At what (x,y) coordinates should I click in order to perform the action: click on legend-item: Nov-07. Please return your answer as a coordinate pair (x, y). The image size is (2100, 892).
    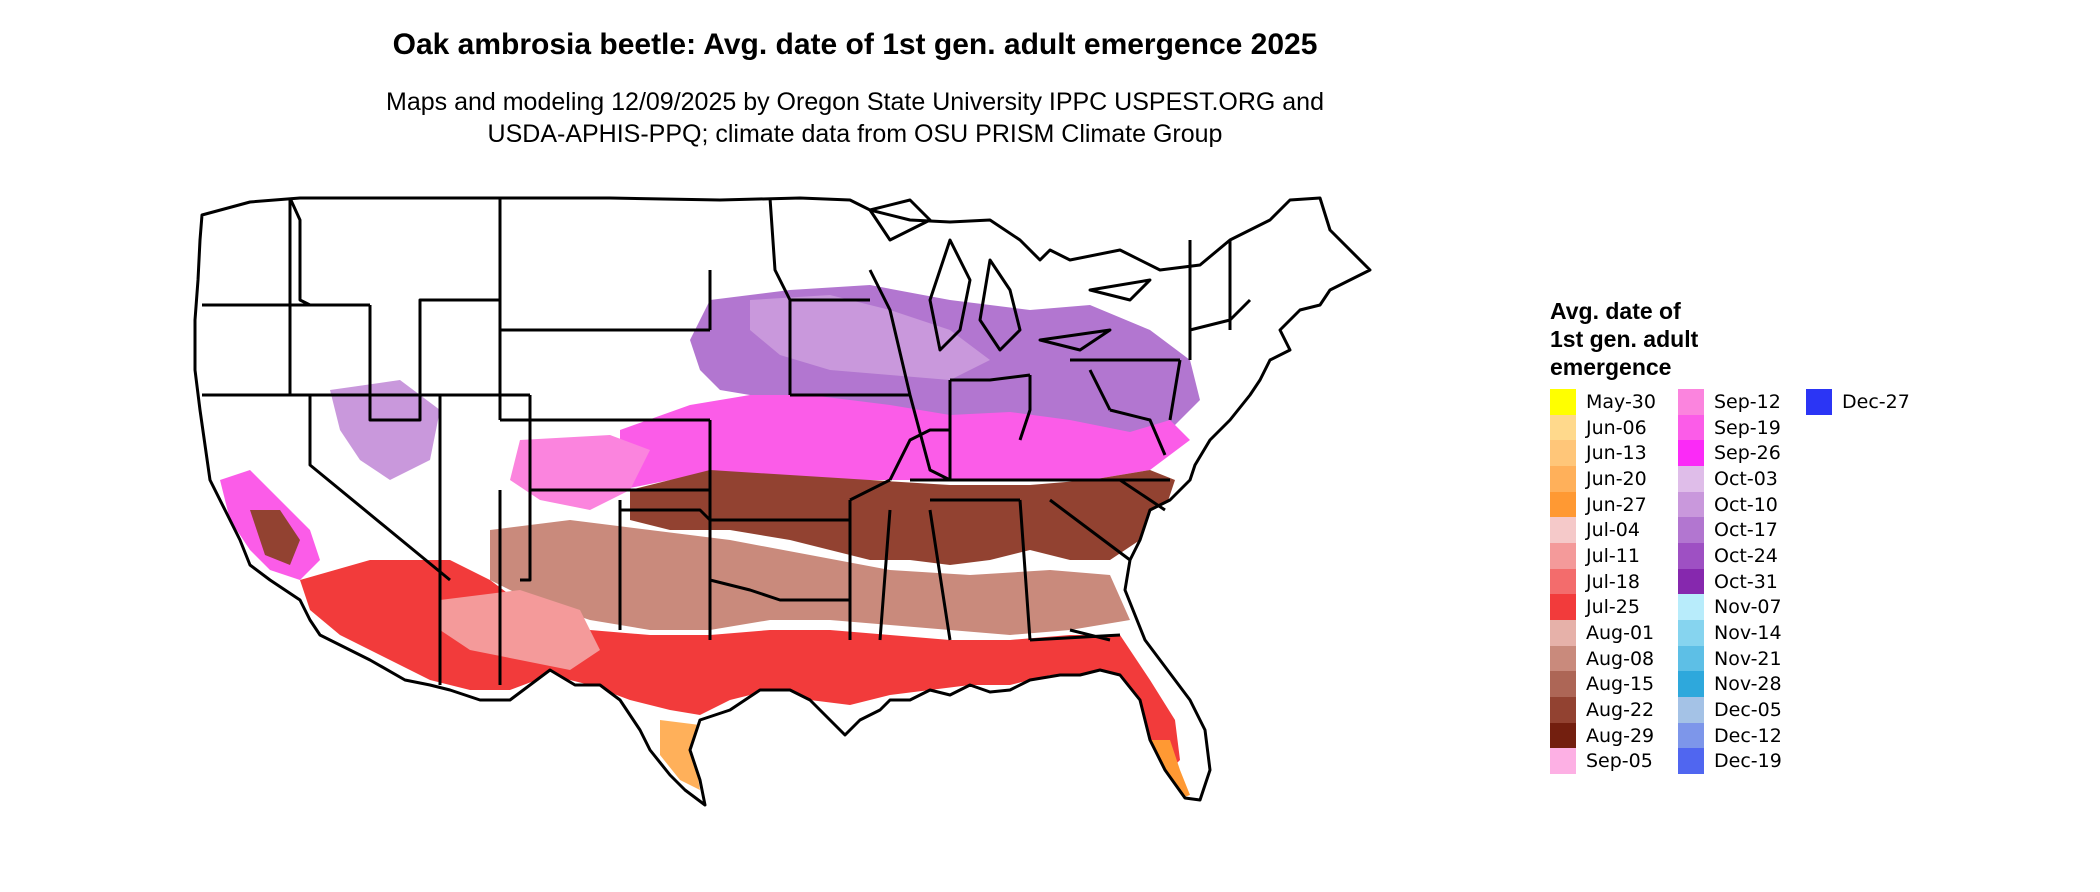
    Looking at the image, I should click on (1742, 607).